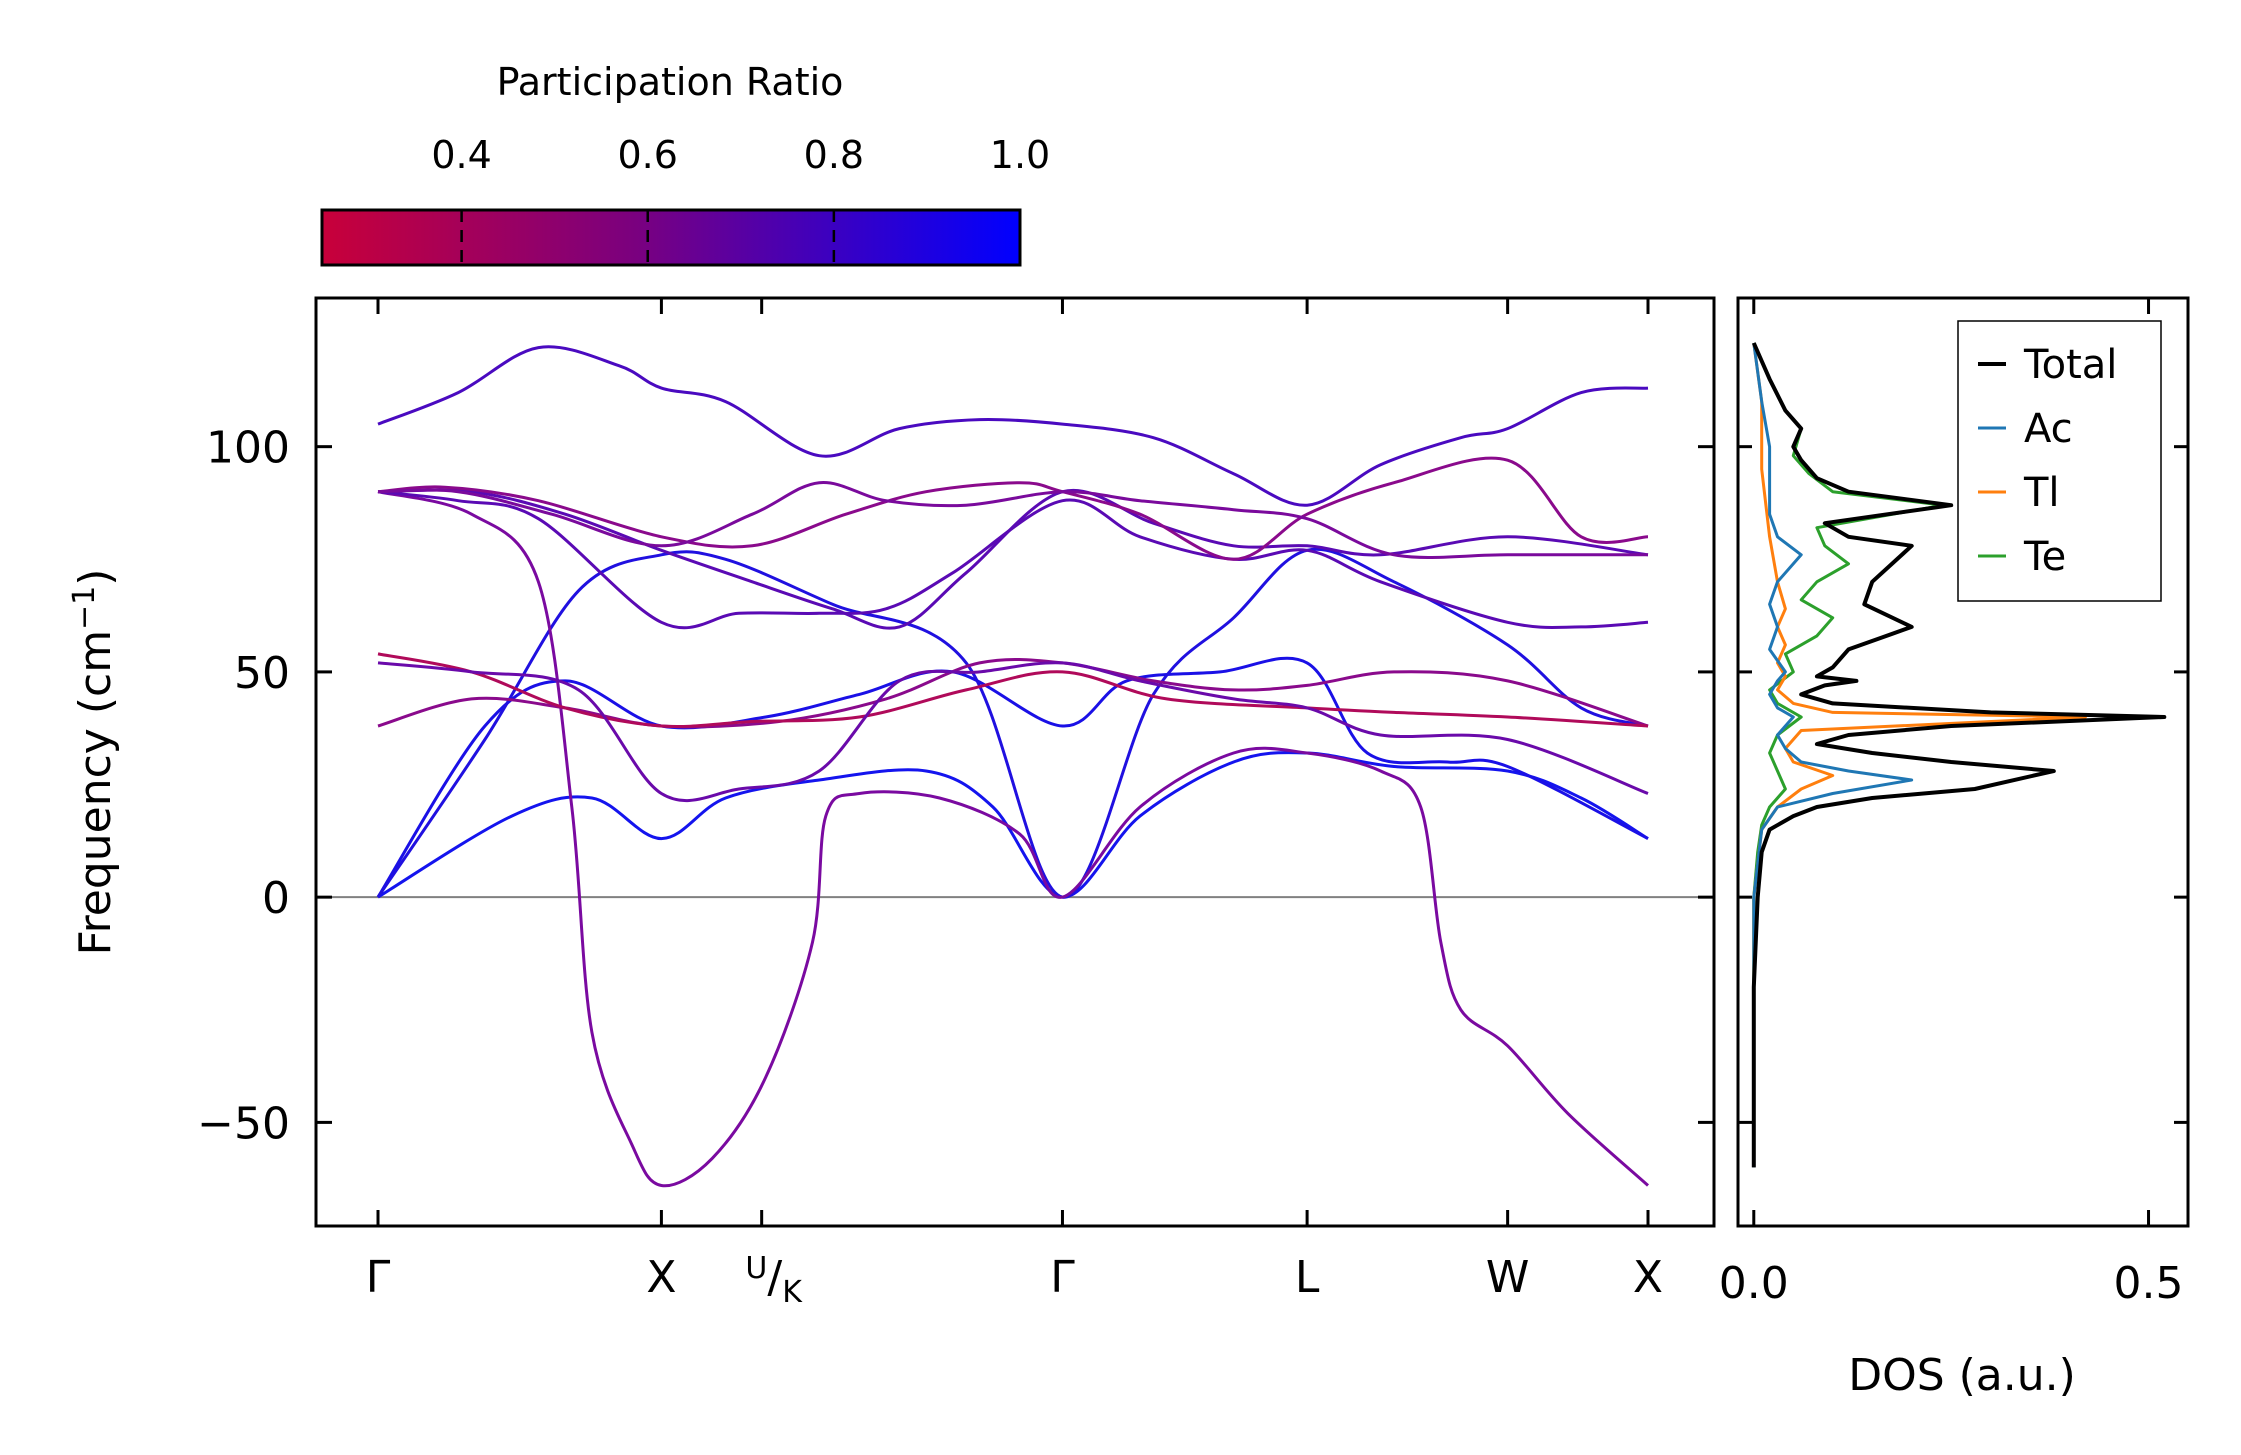 Image resolution: width=2241 pixels, height=1455 pixels. I want to click on y-axis-title-main: Frequency (cm, so click(95, 793).